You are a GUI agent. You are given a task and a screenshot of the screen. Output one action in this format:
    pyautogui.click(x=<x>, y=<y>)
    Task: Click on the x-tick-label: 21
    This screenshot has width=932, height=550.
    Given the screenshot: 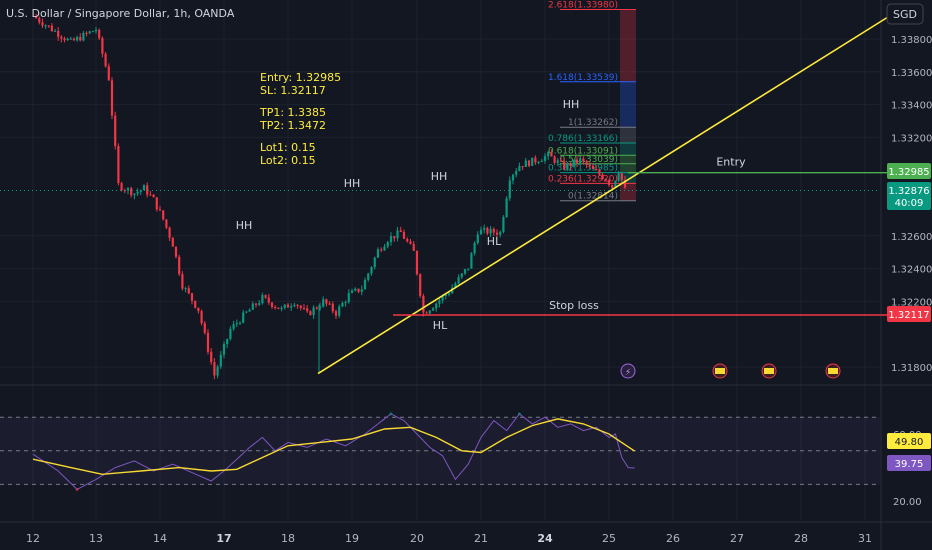 What is the action you would take?
    pyautogui.click(x=481, y=538)
    